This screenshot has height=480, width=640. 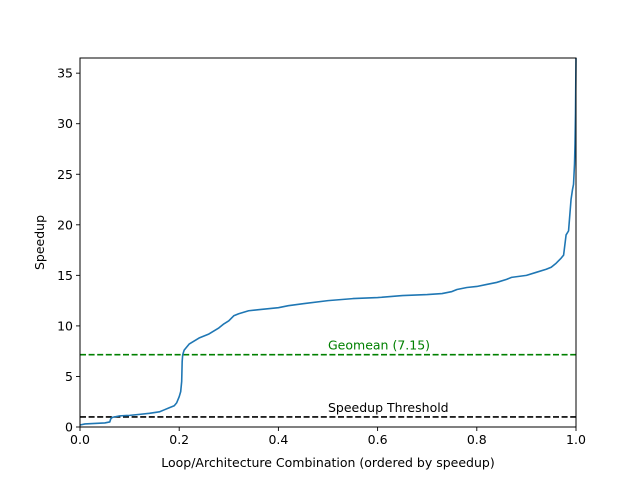 I want to click on y-tick-label: 0, so click(x=69, y=427).